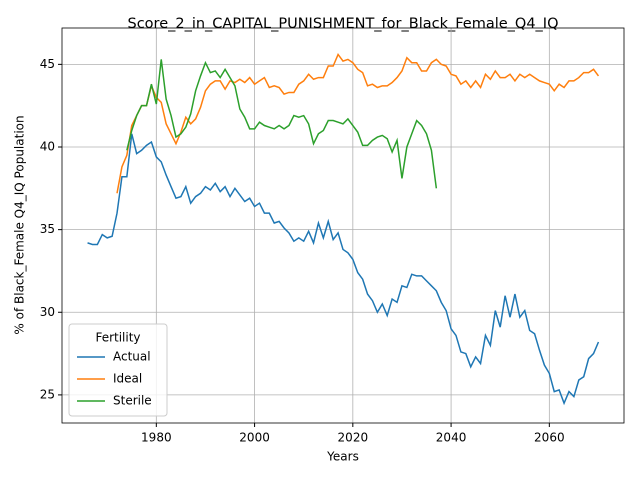 The height and width of the screenshot is (480, 640). Describe the element at coordinates (282, 124) in the screenshot. I see `line-series` at that location.